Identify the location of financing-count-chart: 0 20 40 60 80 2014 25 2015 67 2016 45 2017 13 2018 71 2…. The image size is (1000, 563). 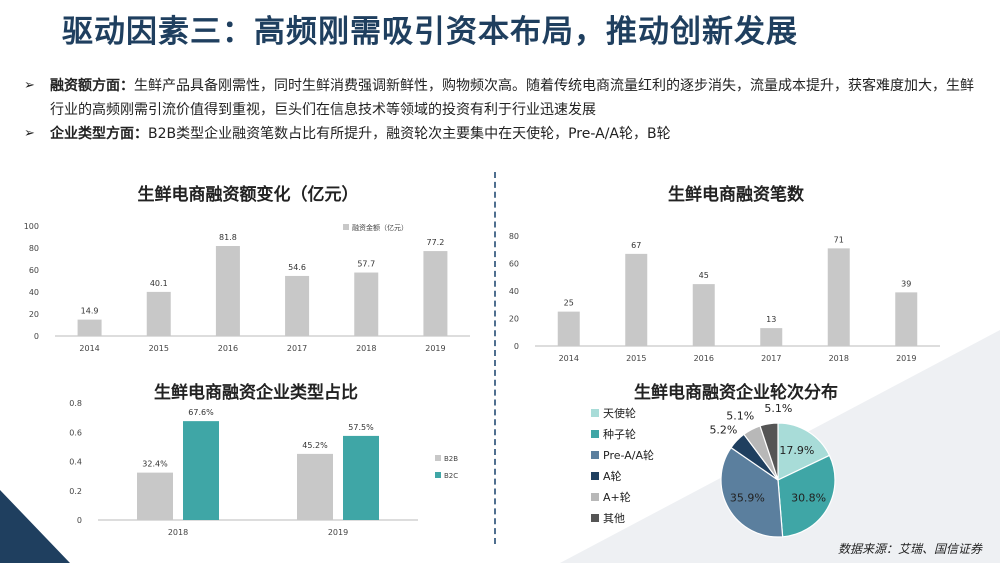
(724, 297).